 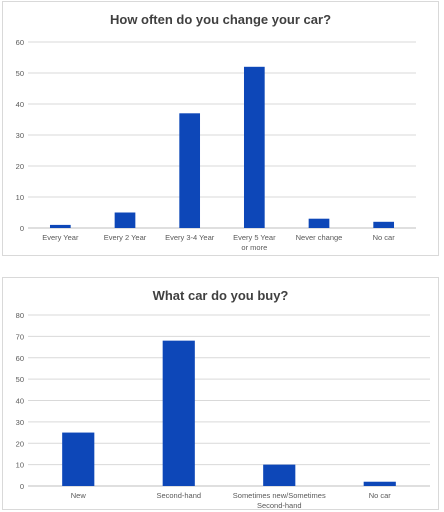 What do you see at coordinates (20, 336) in the screenshot?
I see `y-tick-label: 70` at bounding box center [20, 336].